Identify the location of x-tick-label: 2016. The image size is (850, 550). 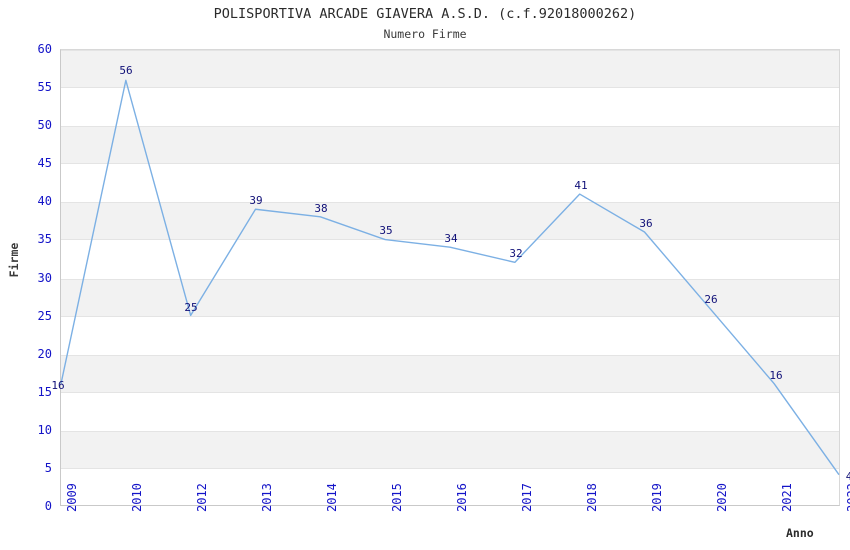
(462, 497).